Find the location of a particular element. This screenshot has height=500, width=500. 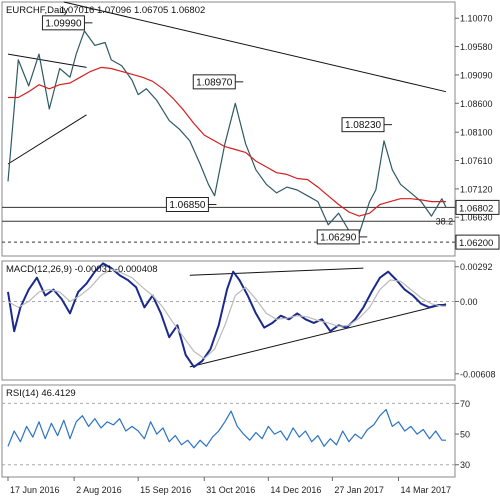

price-y-tick-label: 1.08100 is located at coordinates (476, 133).